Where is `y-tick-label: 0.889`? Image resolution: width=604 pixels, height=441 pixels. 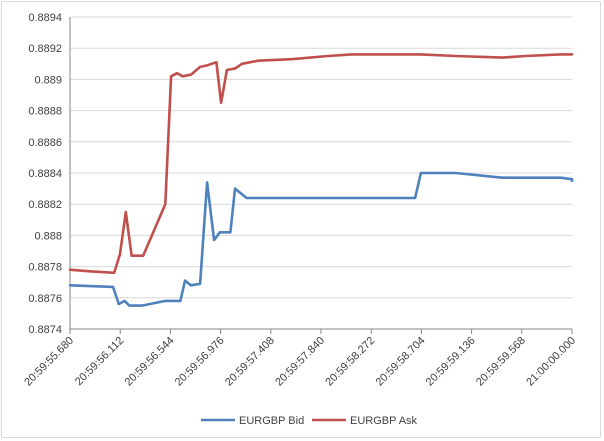 y-tick-label: 0.889 is located at coordinates (48, 80).